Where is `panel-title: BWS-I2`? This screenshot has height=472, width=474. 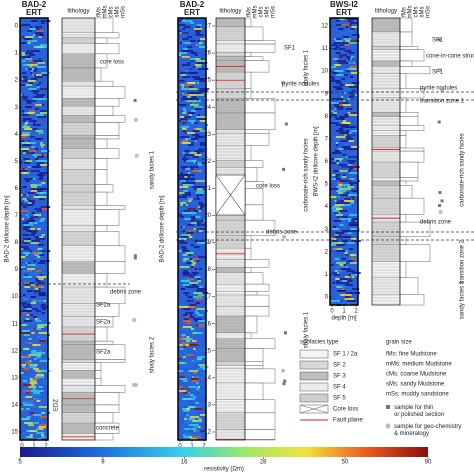 panel-title: BWS-I2 is located at coordinates (344, 4).